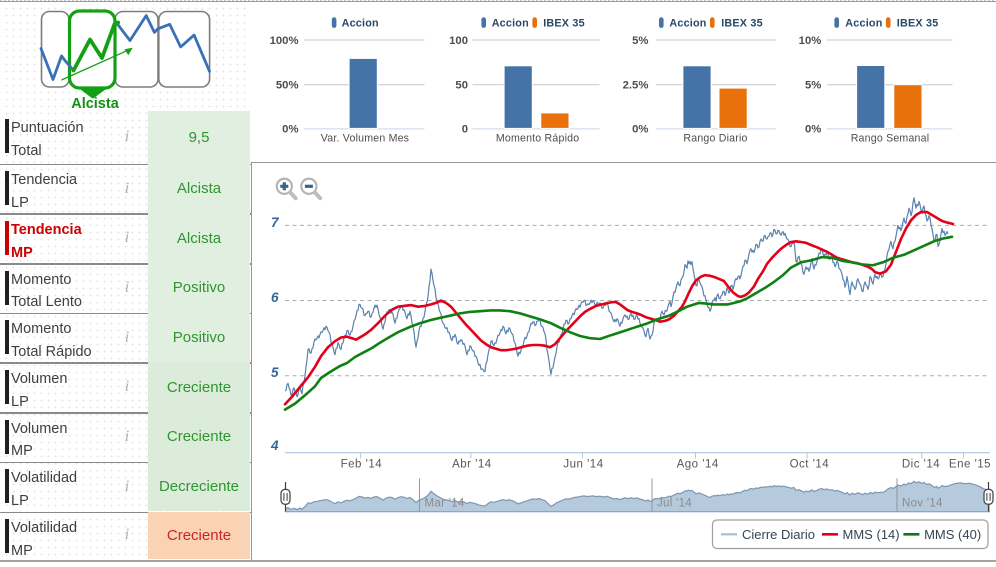  I want to click on svg-text: Jun '14, so click(583, 465).